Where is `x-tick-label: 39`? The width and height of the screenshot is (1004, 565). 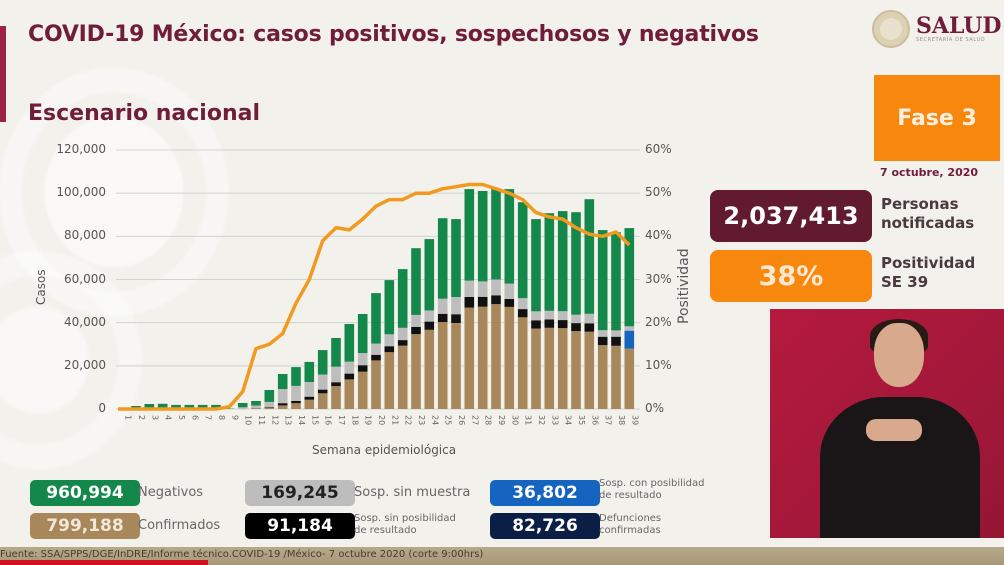
x-tick-label: 39 is located at coordinates (634, 420).